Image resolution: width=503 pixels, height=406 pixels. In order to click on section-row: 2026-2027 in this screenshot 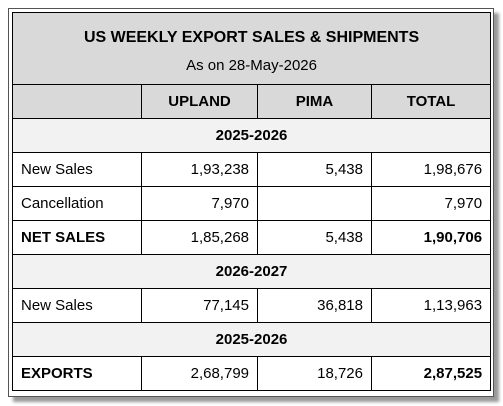, I will do `click(251, 271)`.